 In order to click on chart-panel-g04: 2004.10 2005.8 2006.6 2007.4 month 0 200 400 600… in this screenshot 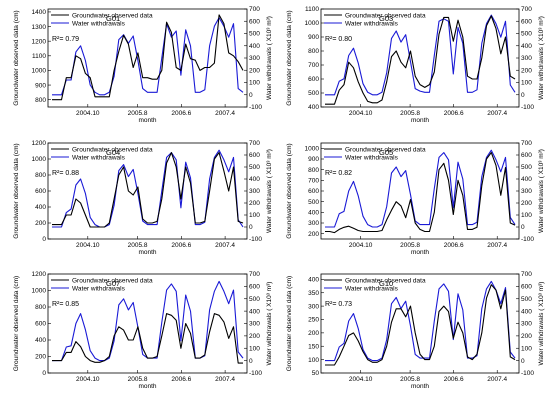, I will do `click(143, 198)`.